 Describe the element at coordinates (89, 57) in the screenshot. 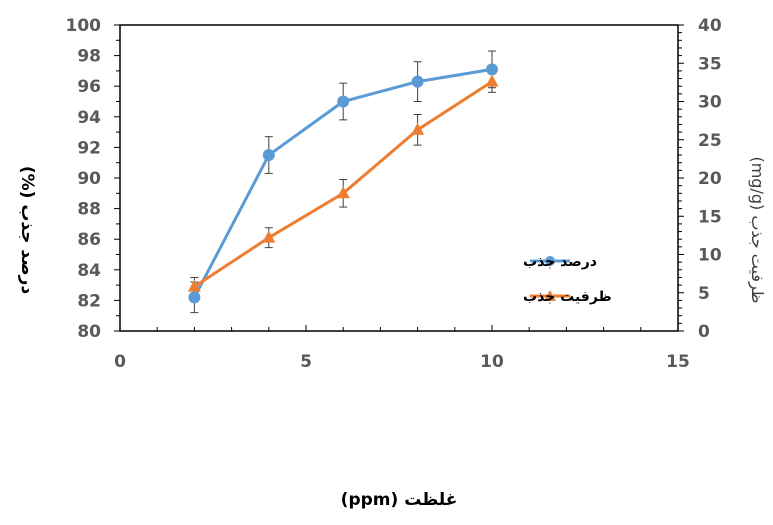

I see `y-tick-label: 98` at that location.